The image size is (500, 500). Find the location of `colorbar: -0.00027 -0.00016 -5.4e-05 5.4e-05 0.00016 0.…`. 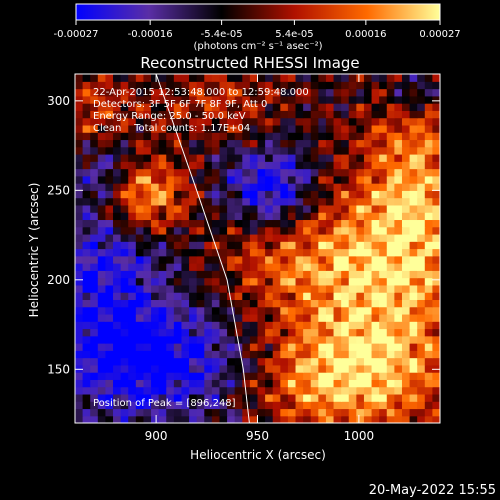

colorbar: -0.00027 -0.00016 -5.4e-05 5.4e-05 0.00016 0.… is located at coordinates (257, 27).